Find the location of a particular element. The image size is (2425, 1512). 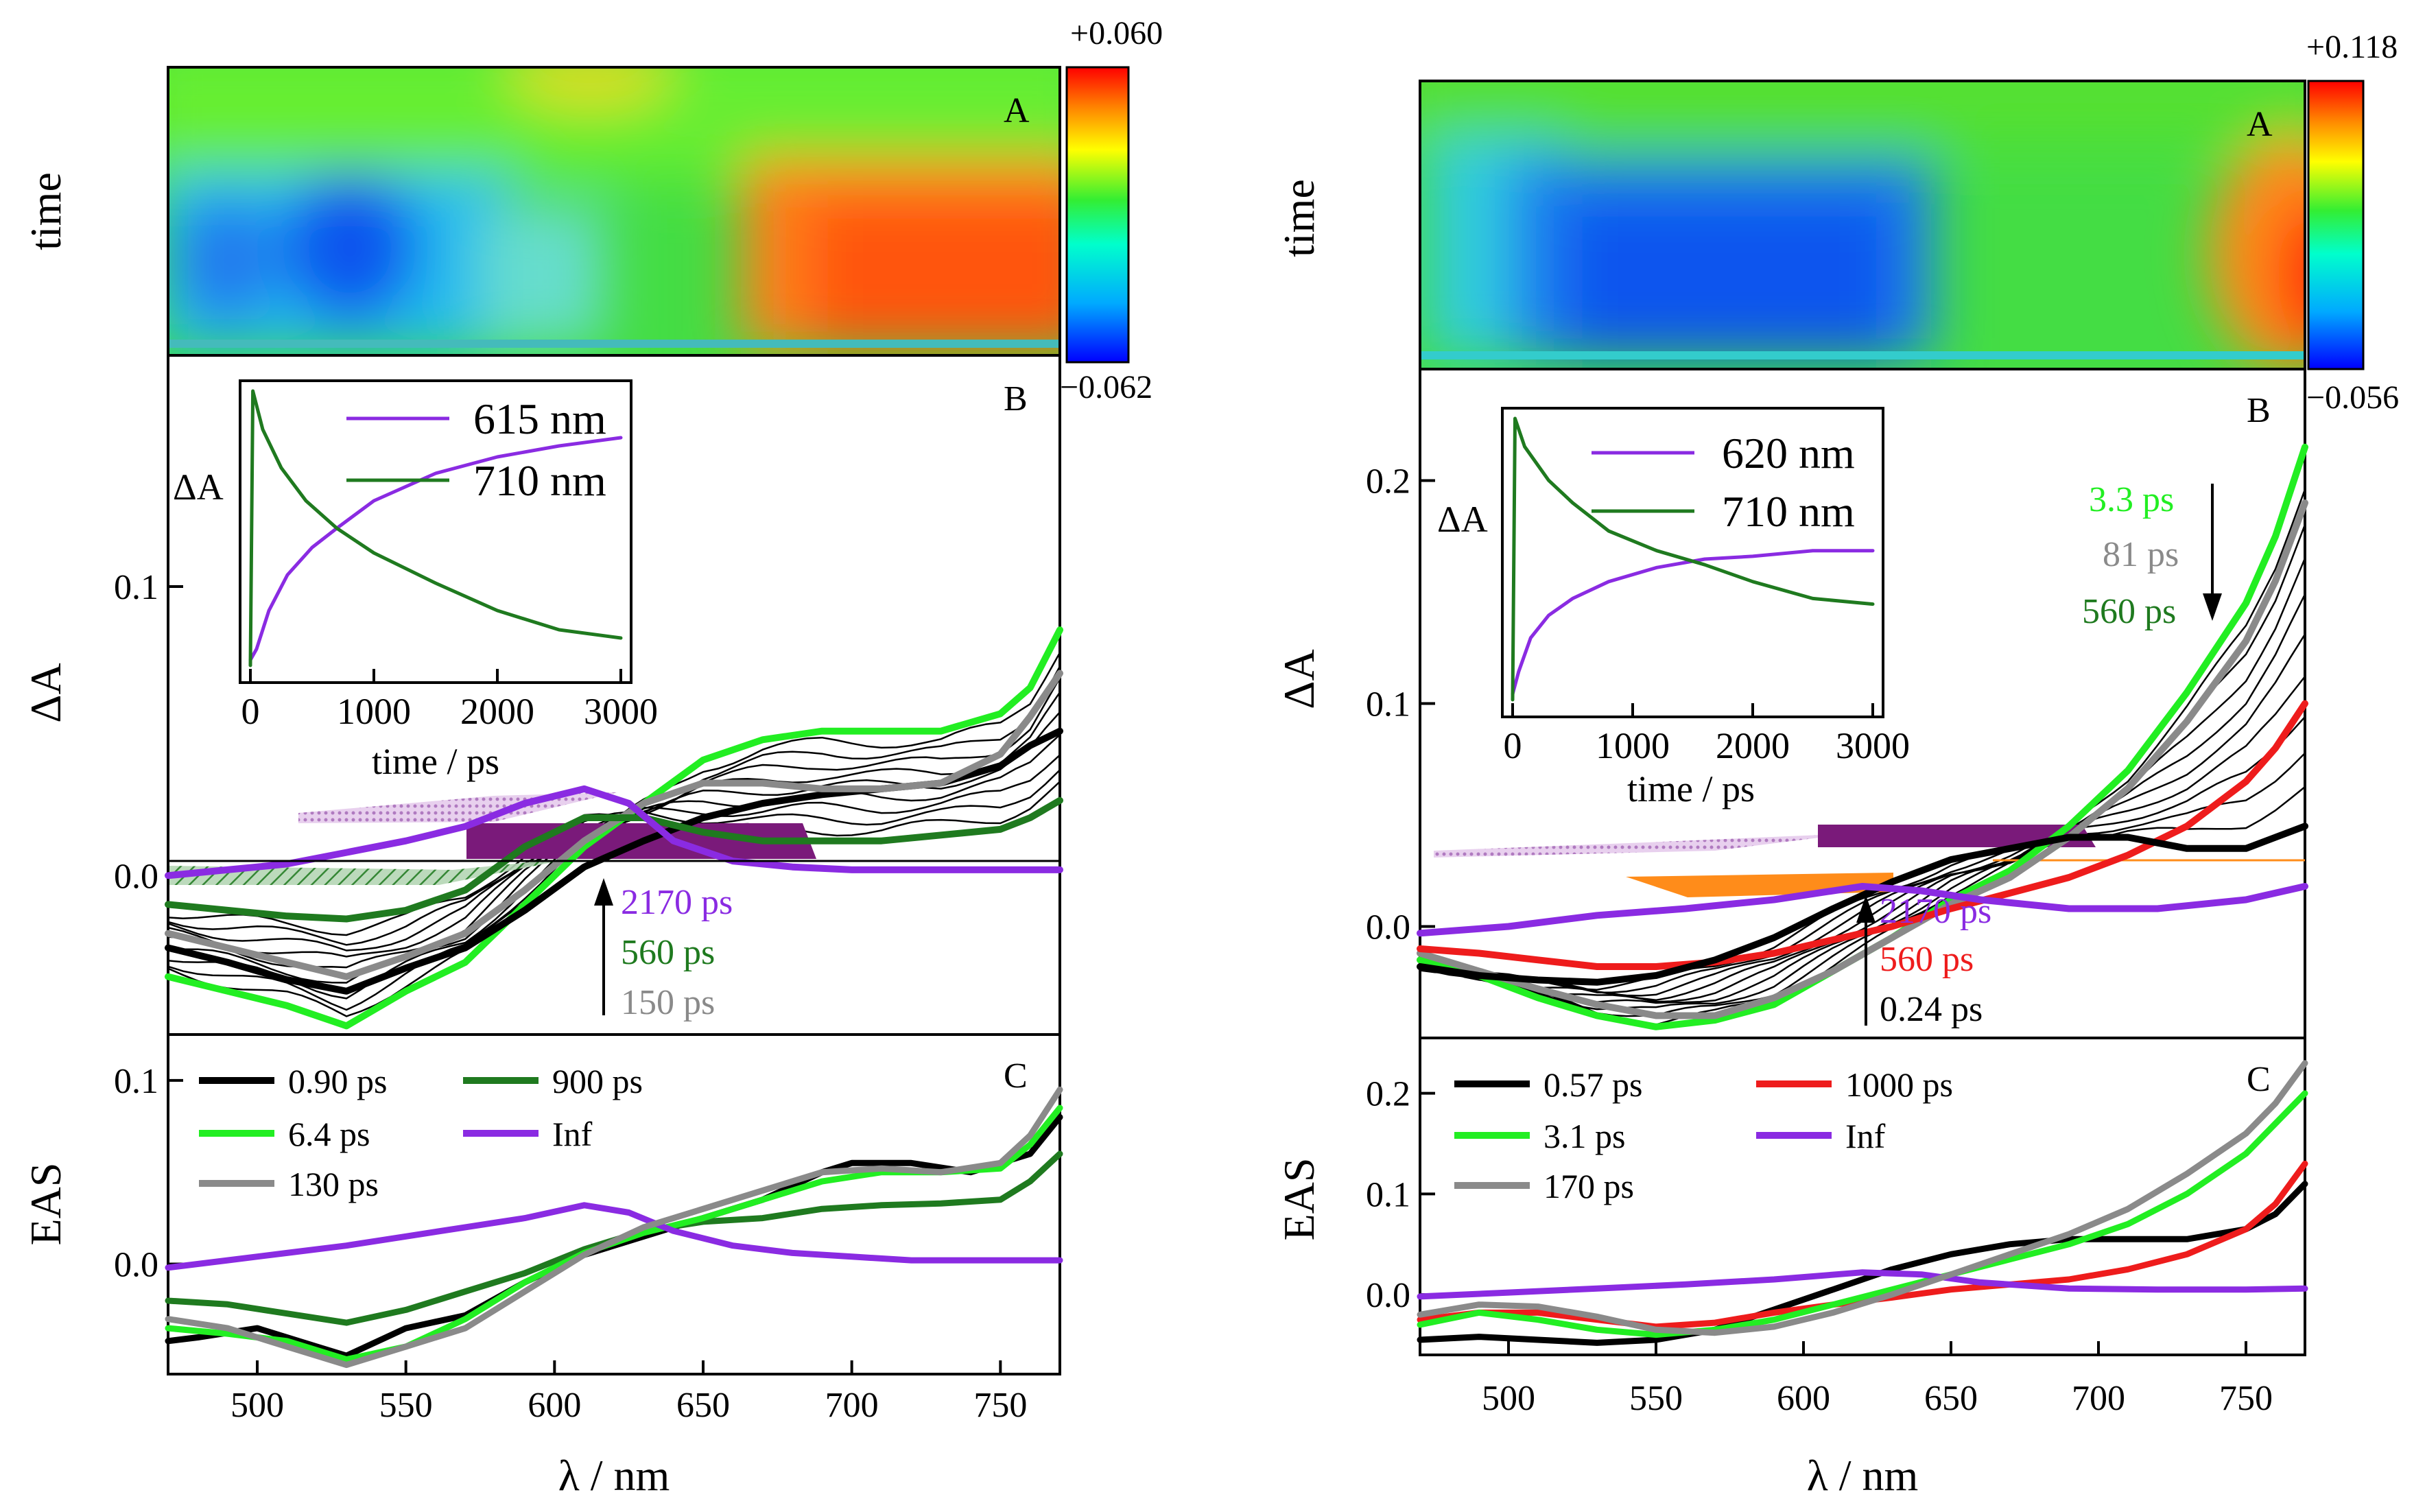

delta-a-axis-label: ΔA is located at coordinates (1299, 679).